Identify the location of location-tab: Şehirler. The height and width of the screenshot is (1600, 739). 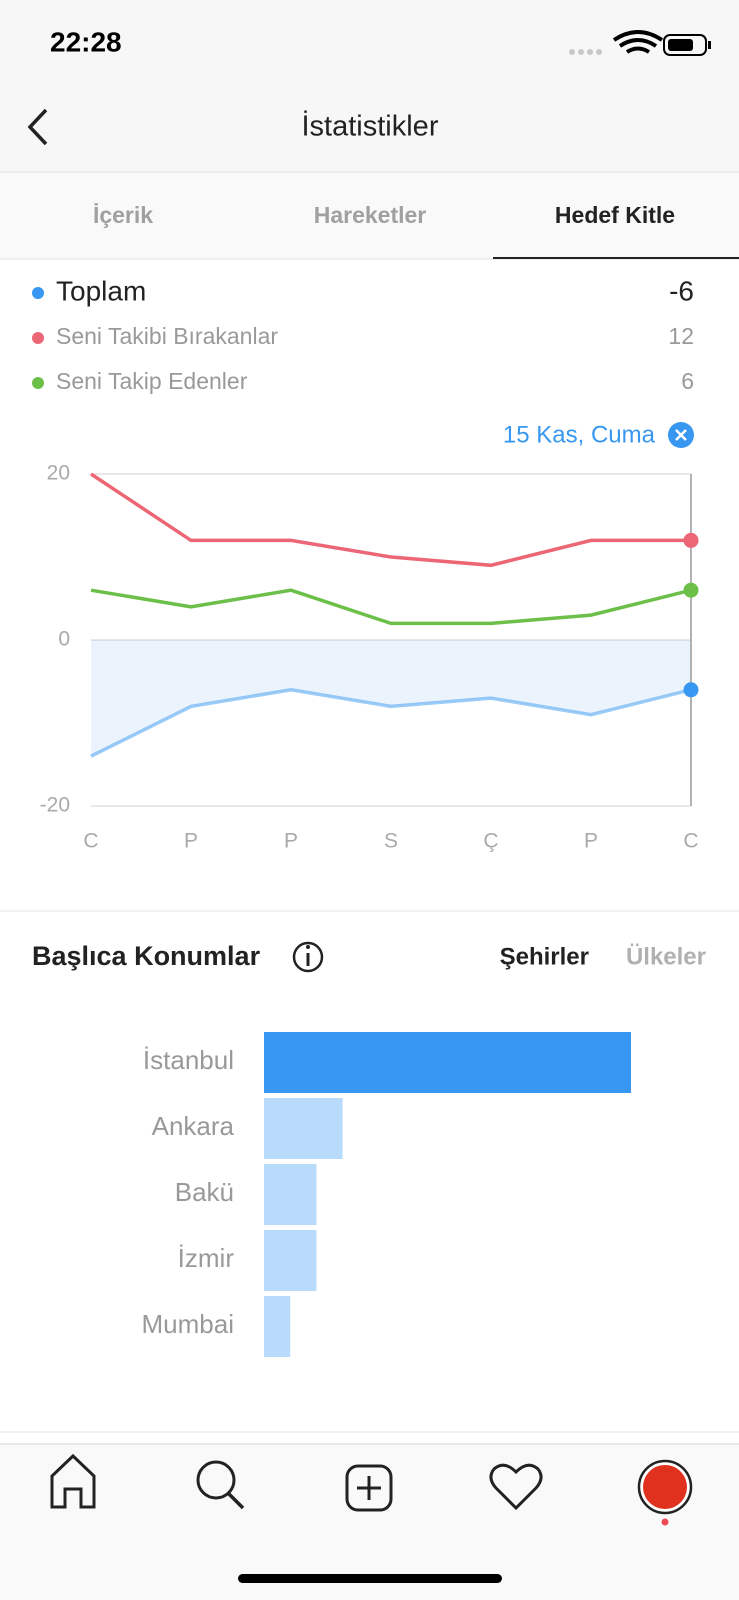
(544, 956).